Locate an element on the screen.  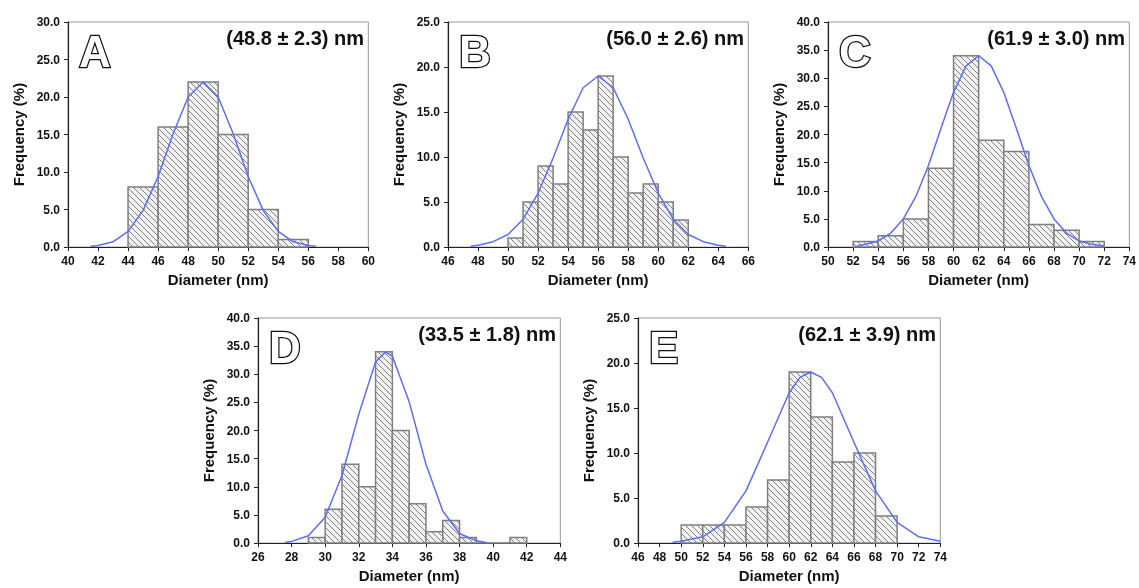
annotation: (33.5 ± 1.8) nm is located at coordinates (487, 334).